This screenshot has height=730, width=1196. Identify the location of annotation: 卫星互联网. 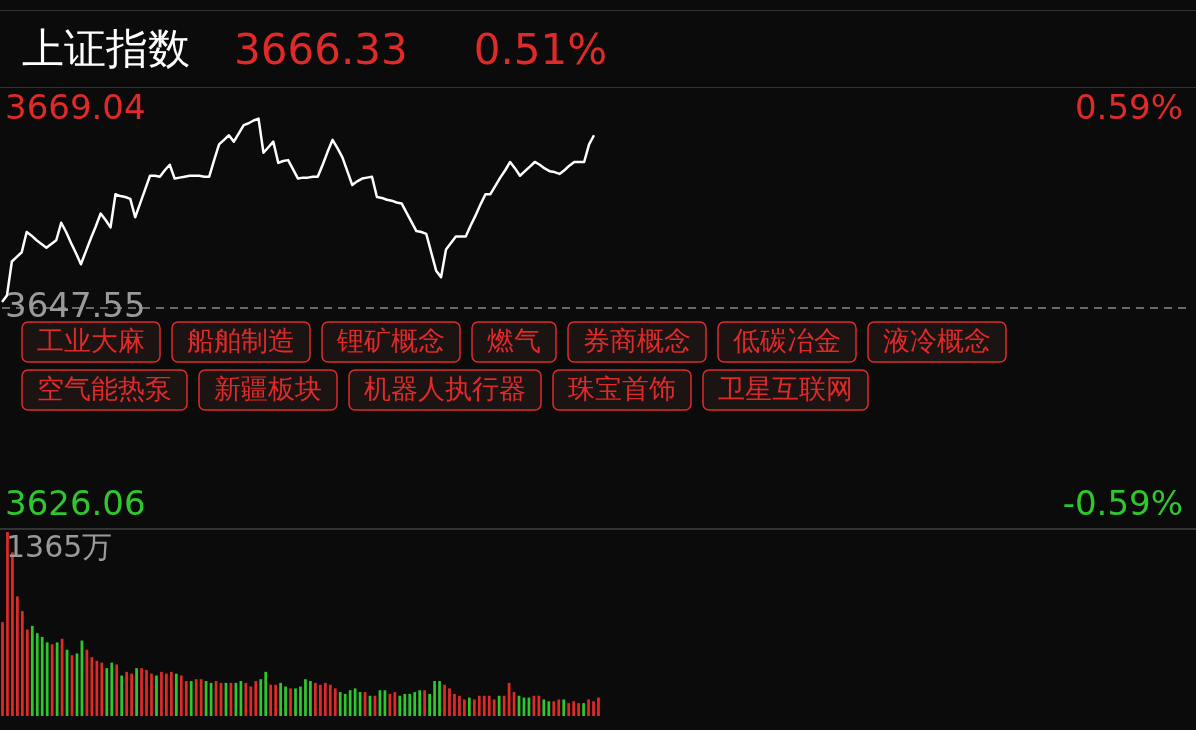
(785, 389).